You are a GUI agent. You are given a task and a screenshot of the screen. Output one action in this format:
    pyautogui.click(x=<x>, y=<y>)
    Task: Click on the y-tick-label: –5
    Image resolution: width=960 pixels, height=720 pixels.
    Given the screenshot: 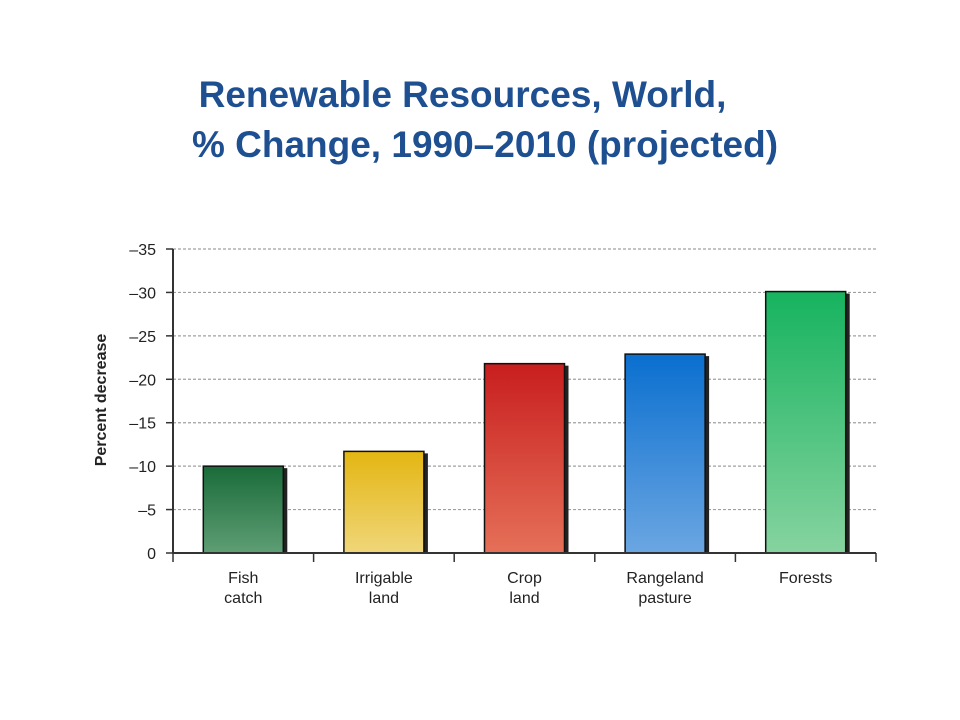 What is the action you would take?
    pyautogui.click(x=147, y=511)
    